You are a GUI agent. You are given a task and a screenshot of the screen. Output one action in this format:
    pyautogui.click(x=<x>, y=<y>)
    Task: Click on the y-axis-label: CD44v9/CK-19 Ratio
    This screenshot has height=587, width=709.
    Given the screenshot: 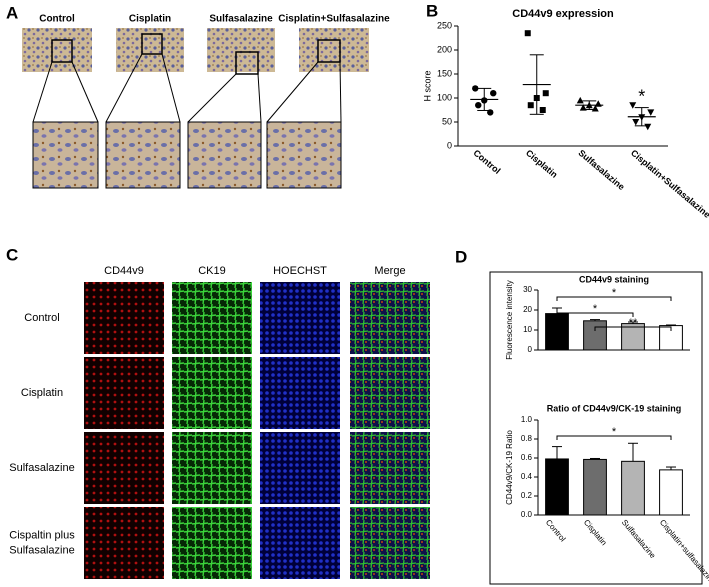 What is the action you would take?
    pyautogui.click(x=509, y=467)
    